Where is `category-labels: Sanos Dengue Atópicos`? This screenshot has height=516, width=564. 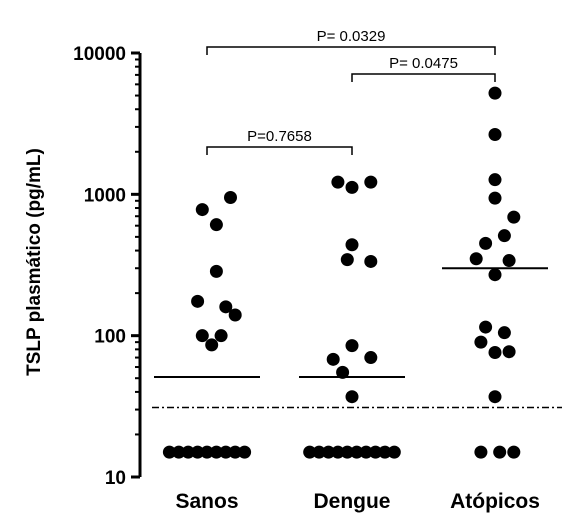 category-labels: Sanos Dengue Atópicos is located at coordinates (357, 501).